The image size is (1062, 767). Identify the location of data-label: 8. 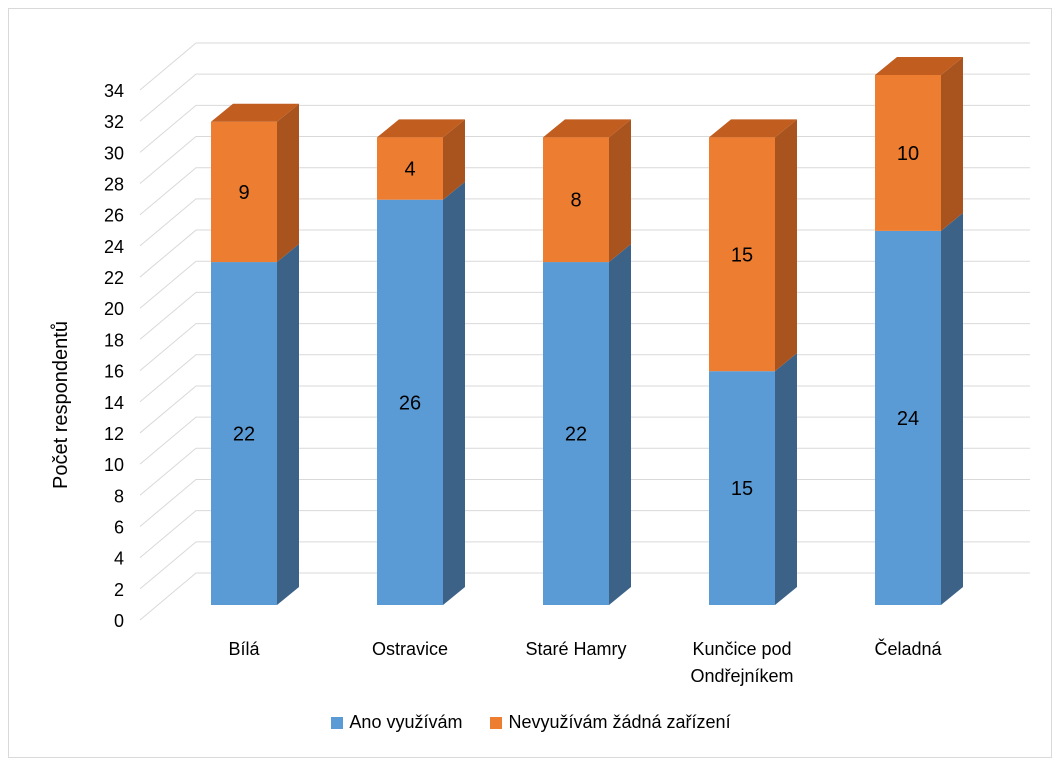
(575, 201).